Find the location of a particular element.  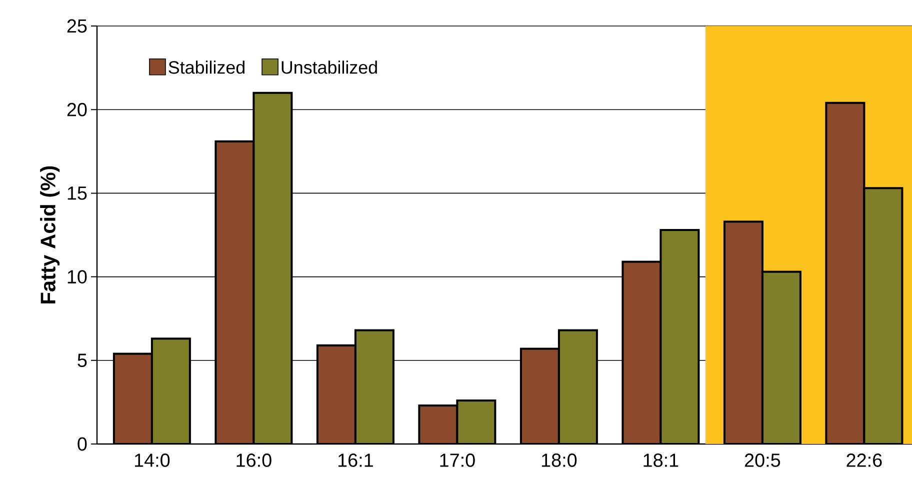

x-tick-label: 16:0 is located at coordinates (254, 460).